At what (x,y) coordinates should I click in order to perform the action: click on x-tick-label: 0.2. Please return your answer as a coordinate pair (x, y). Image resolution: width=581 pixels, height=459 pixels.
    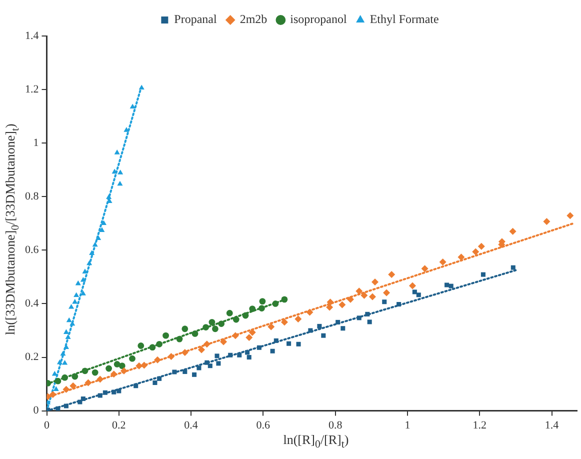
    Looking at the image, I should click on (119, 425).